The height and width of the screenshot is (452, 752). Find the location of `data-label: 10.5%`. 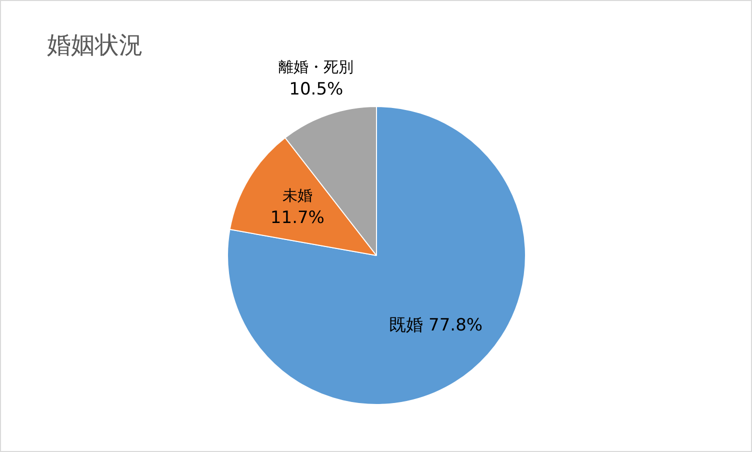

data-label: 10.5% is located at coordinates (316, 90).